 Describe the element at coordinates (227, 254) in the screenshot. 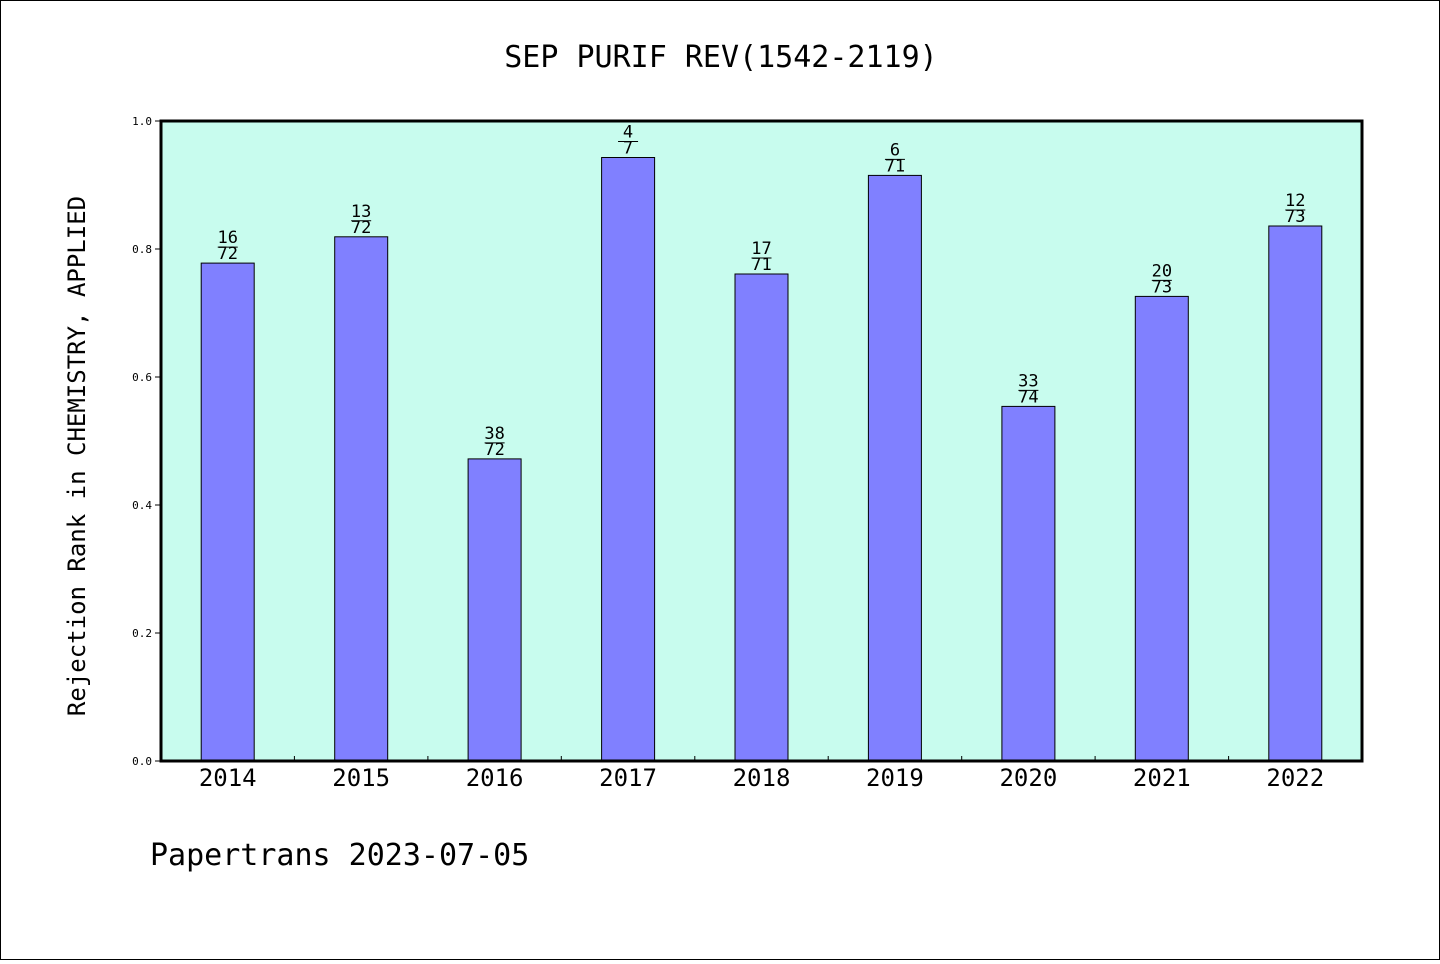

I see `bar-label-bottom-2014: 72` at that location.